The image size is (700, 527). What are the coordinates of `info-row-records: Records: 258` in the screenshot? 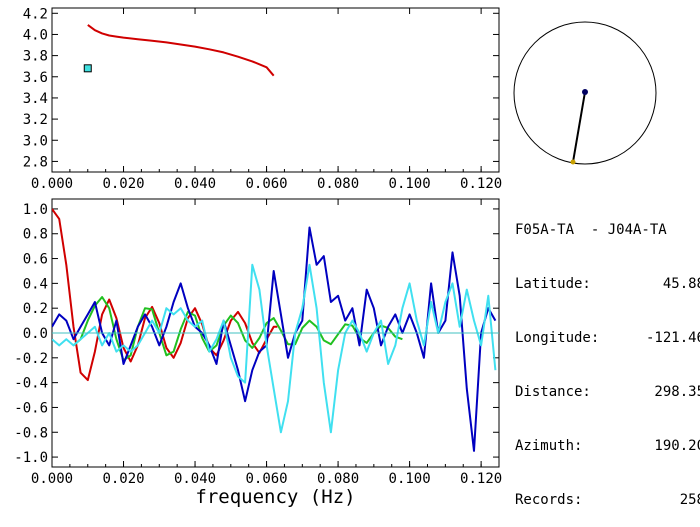 It's located at (607, 500).